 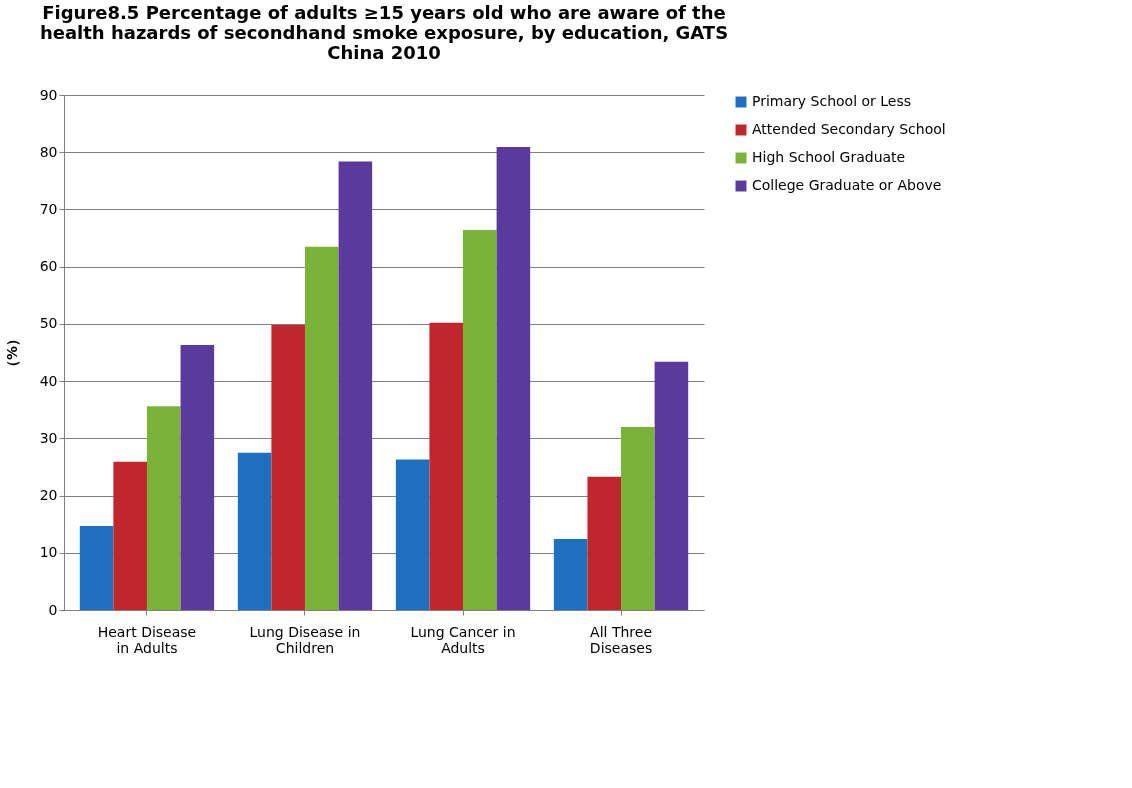 What do you see at coordinates (11, 353) in the screenshot?
I see `y-axis-title: （%）` at bounding box center [11, 353].